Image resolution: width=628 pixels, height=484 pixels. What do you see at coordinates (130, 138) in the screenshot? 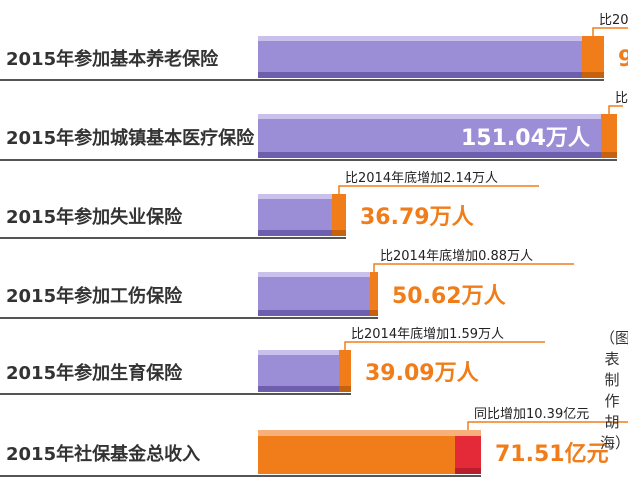
I see `category-label: 2015年参加城镇基本医疗保险` at bounding box center [130, 138].